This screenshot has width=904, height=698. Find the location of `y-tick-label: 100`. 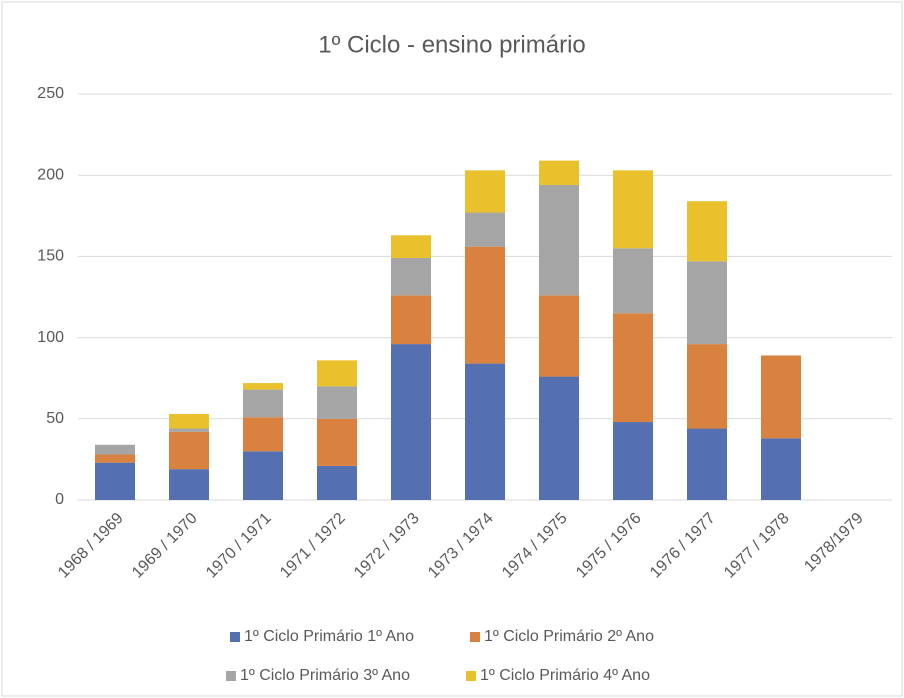

y-tick-label: 100 is located at coordinates (50, 337).